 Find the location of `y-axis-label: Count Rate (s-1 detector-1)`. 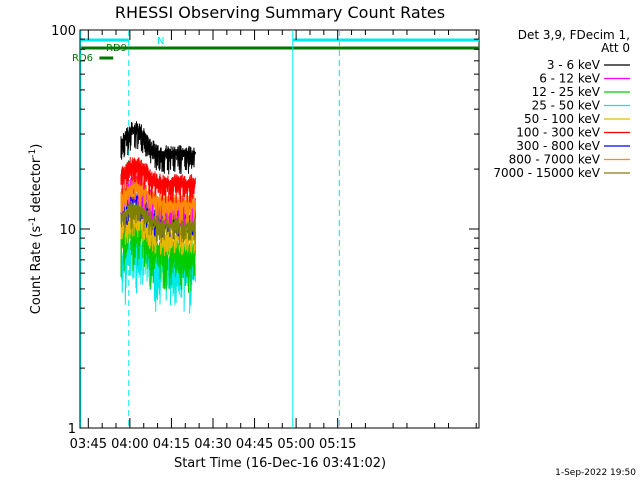

y-axis-label: Count Rate (s-1 detector-1) is located at coordinates (36, 229).